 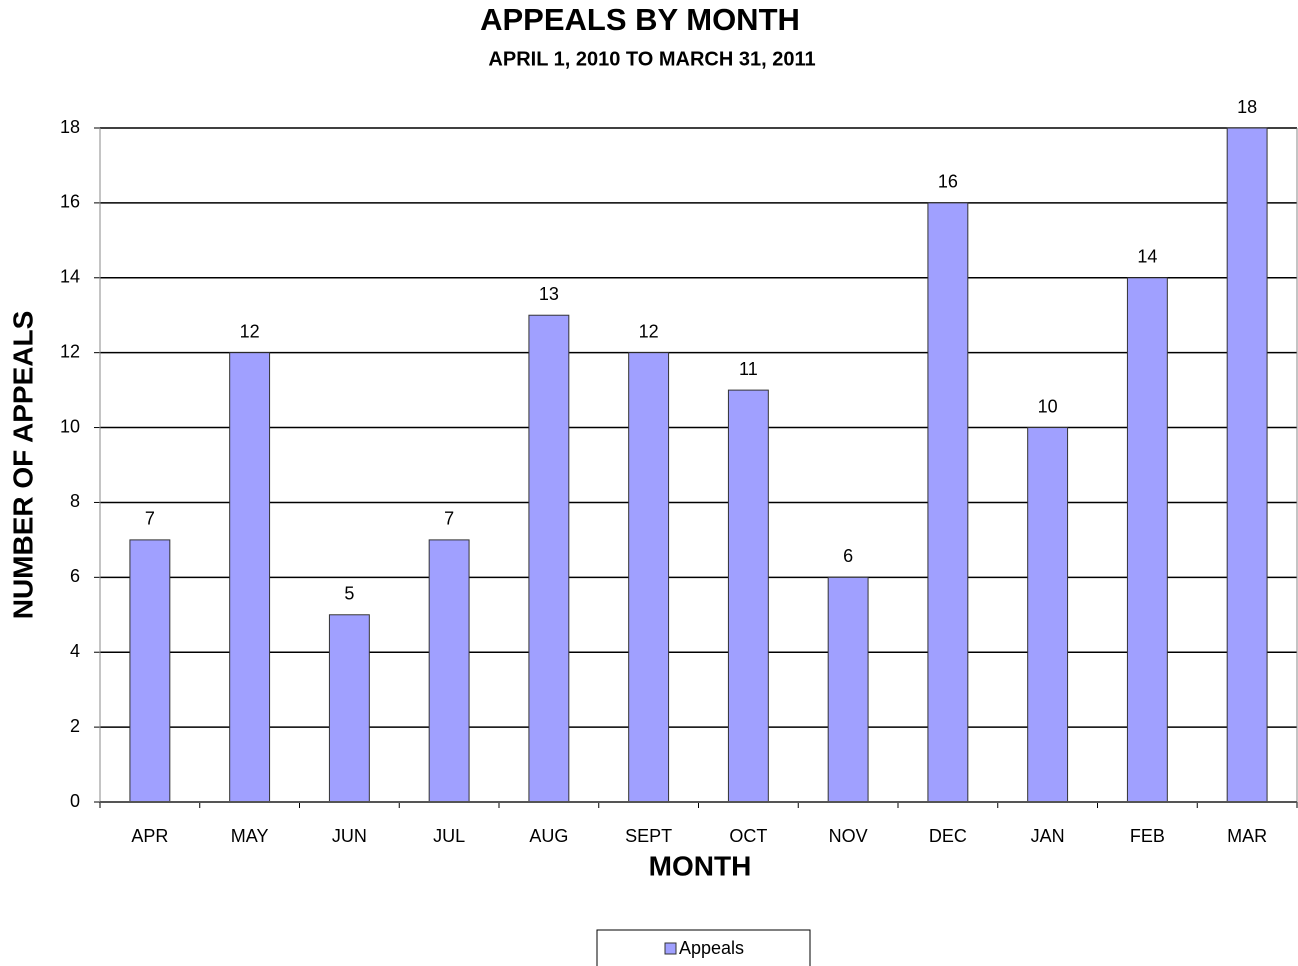 I want to click on x-tick-label: SEPT, so click(x=648, y=836).